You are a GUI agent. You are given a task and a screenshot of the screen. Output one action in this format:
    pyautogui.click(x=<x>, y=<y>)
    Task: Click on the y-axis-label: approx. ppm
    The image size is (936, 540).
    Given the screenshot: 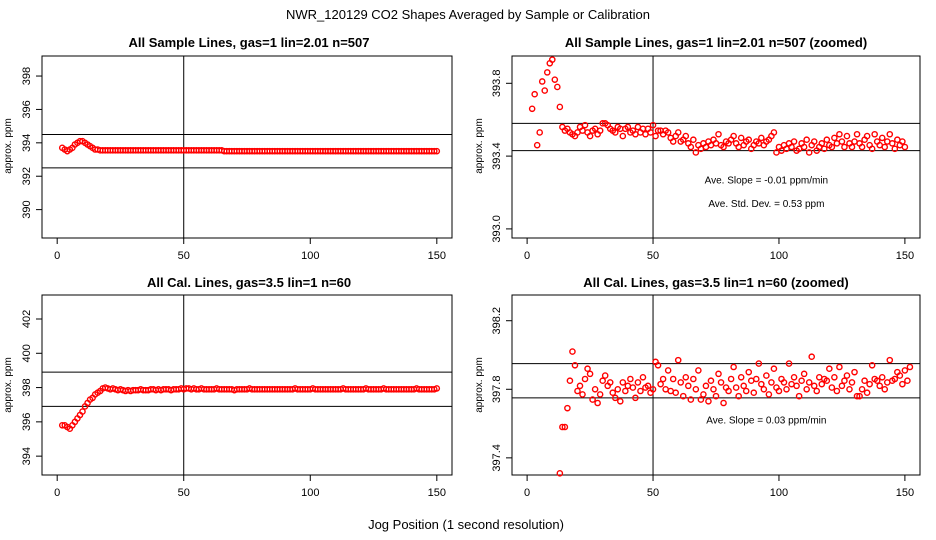 What is the action you would take?
    pyautogui.click(x=479, y=385)
    